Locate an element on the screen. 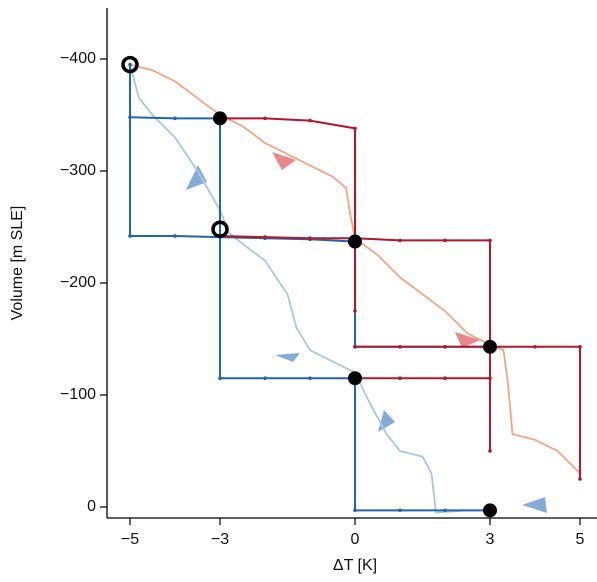 This screenshot has width=597, height=582. y-axis-label: Volume [m SLE] is located at coordinates (17, 263).